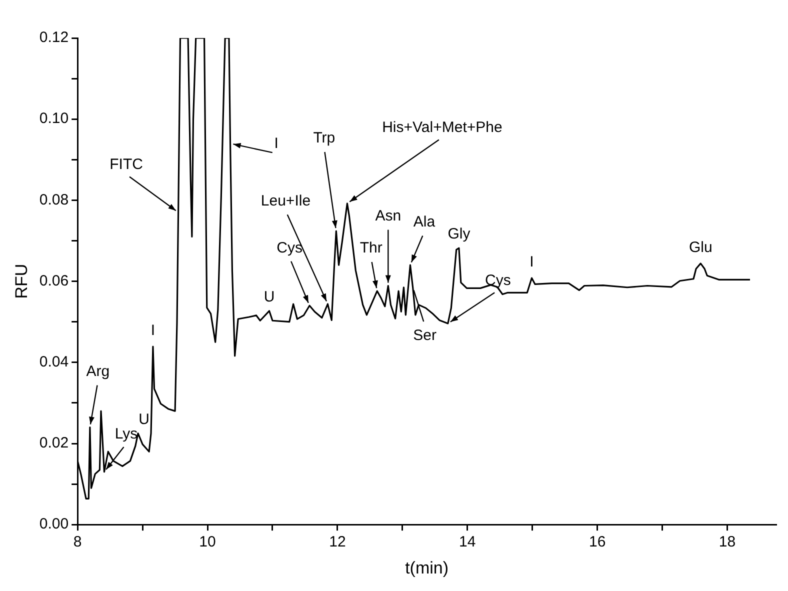 This screenshot has width=788, height=591. I want to click on x-tick-label: 8, so click(77, 542).